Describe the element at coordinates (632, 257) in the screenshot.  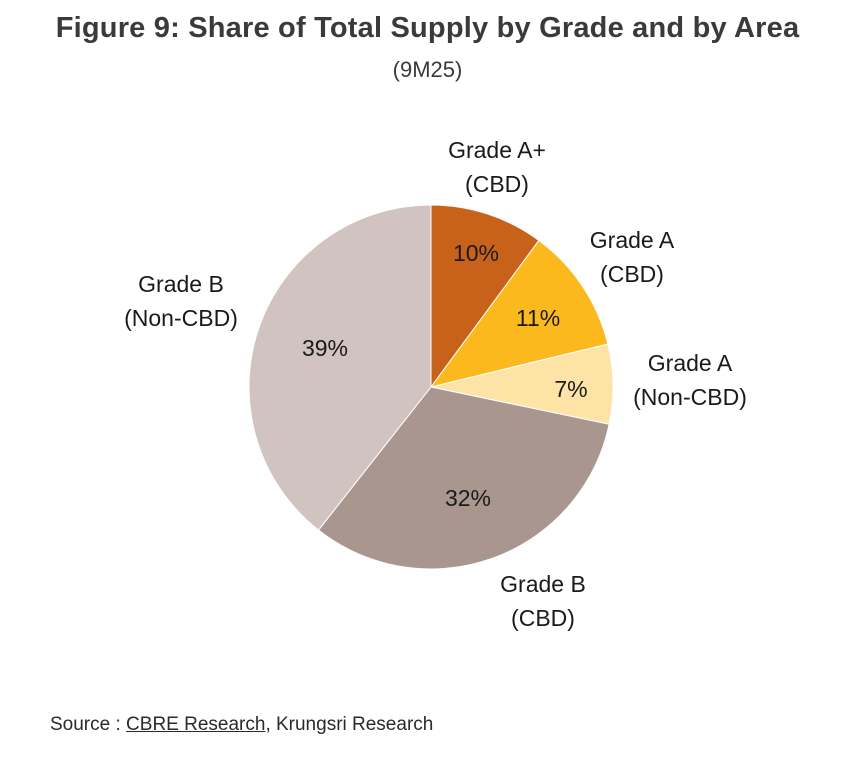
I see `slice-category-label: Grade A (CBD)` at that location.